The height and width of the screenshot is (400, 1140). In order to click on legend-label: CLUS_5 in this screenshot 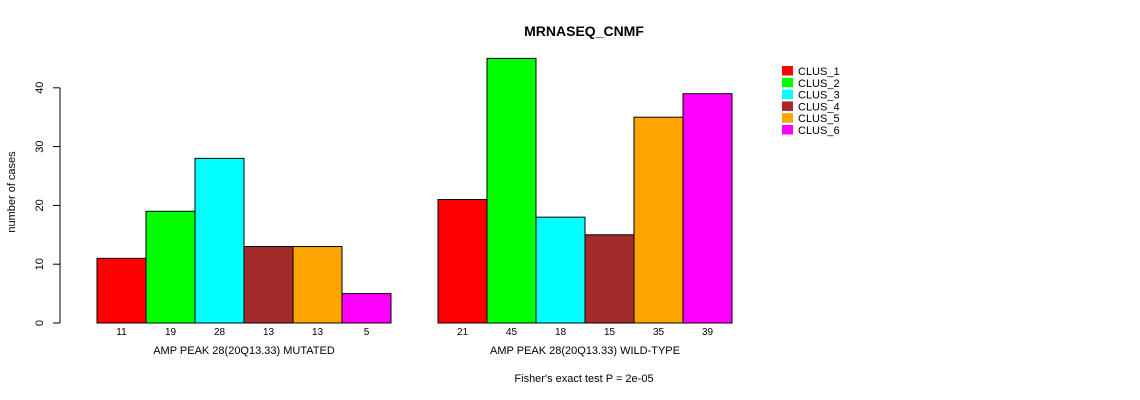, I will do `click(819, 119)`.